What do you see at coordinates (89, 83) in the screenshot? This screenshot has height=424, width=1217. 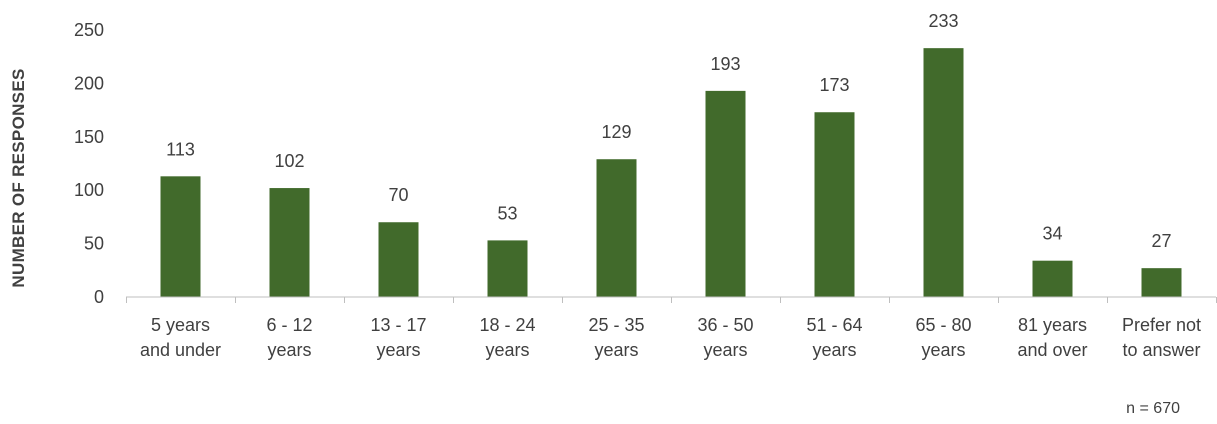 I see `y-tick-label: 200` at bounding box center [89, 83].